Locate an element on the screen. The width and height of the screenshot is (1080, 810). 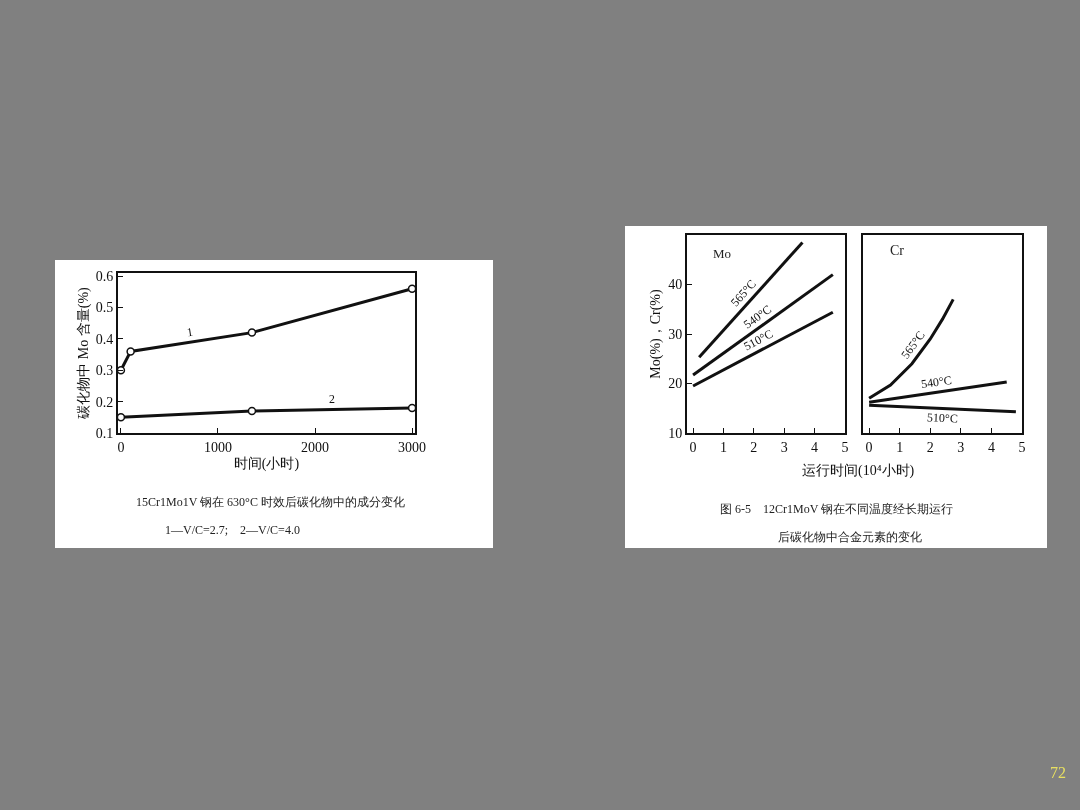
x-tick-label: 1000 is located at coordinates (217, 447).